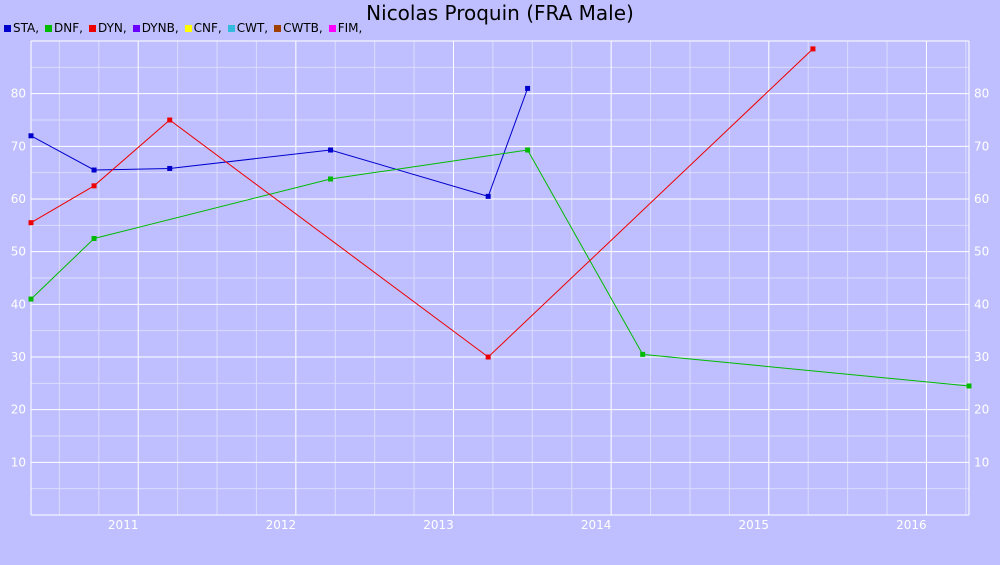 Image resolution: width=1000 pixels, height=565 pixels. Describe the element at coordinates (18, 199) in the screenshot. I see `y-tick-label-left: 60` at that location.